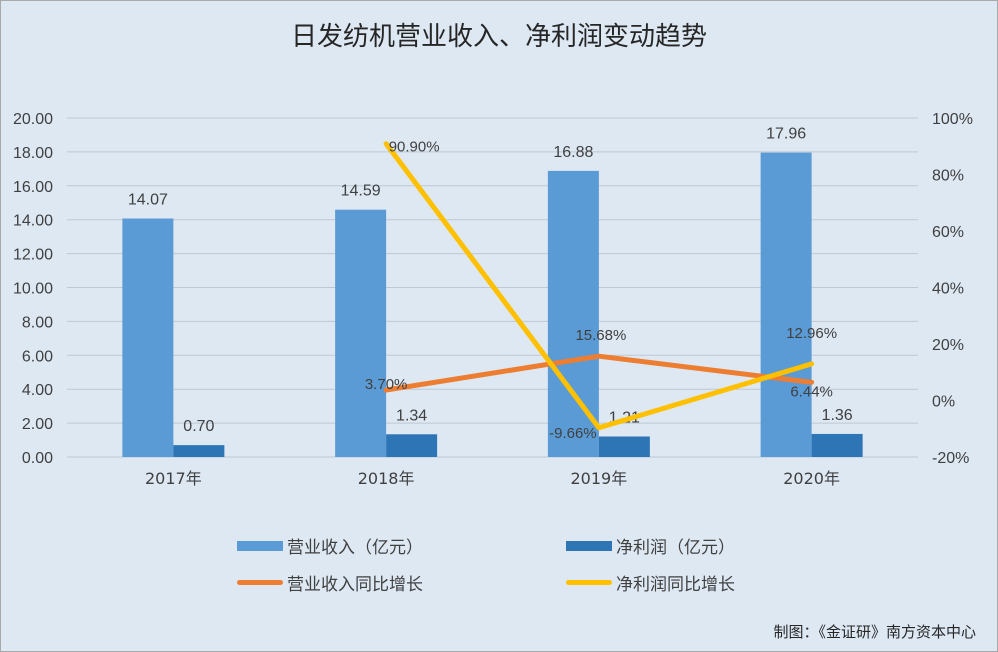 The image size is (998, 652). Describe the element at coordinates (355, 548) in the screenshot. I see `legend-label-revenue: 营业收入（亿元）` at that location.